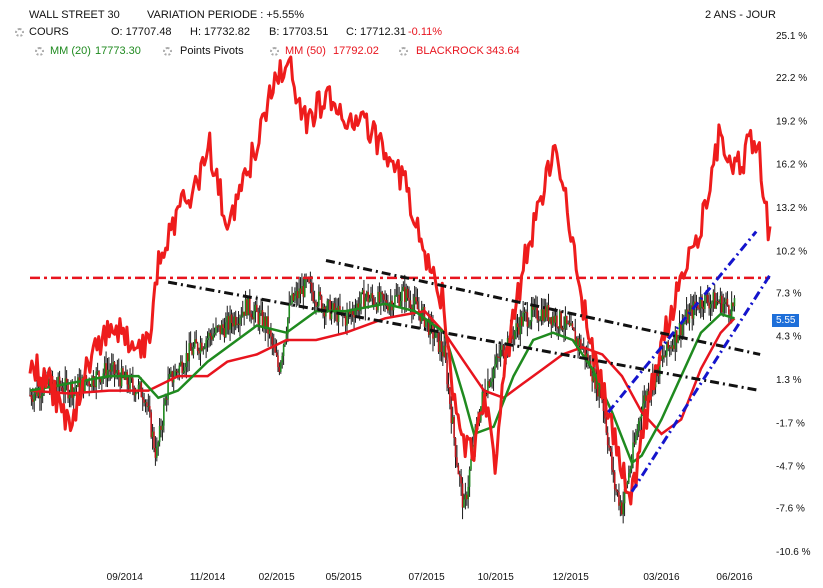 The image size is (823, 588). Describe the element at coordinates (305, 51) in the screenshot. I see `mm50-label: MM (50)` at that location.